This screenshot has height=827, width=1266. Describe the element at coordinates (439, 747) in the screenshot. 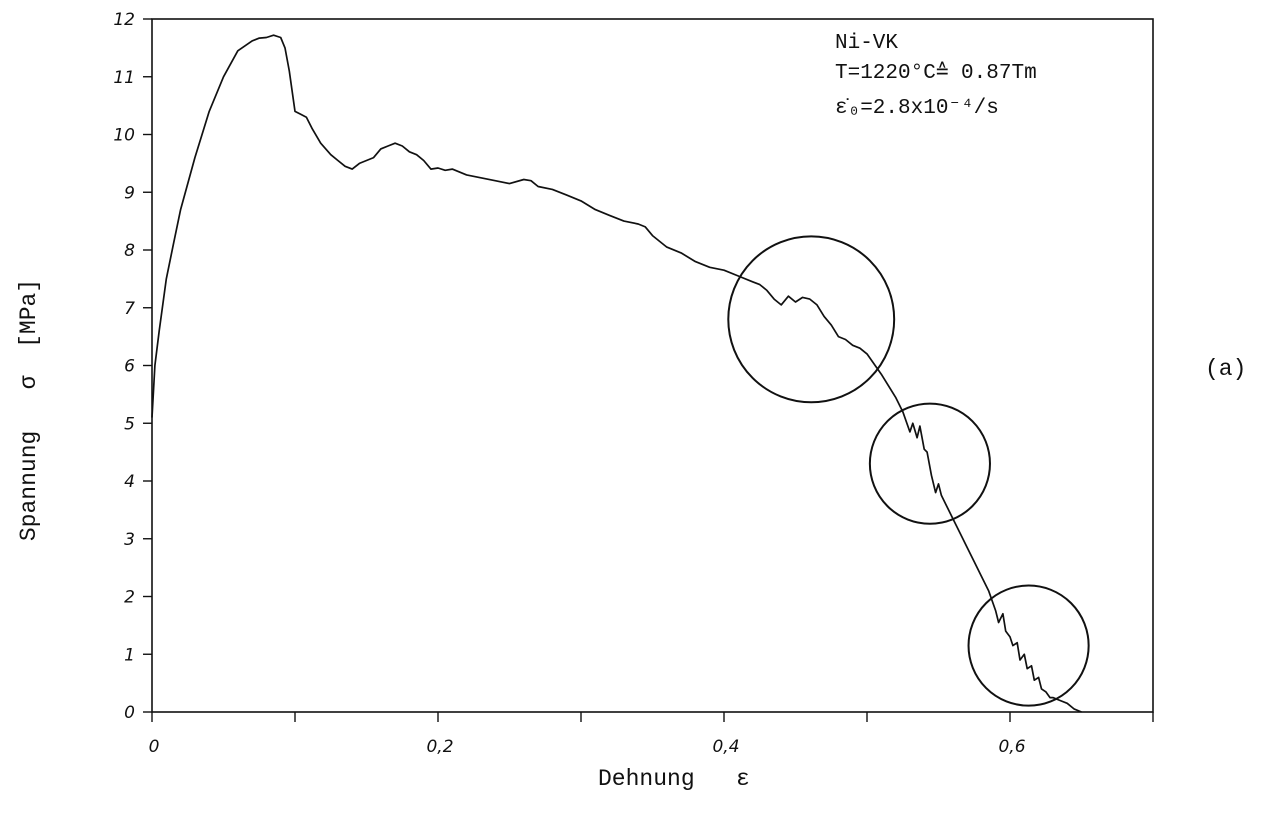

I see `x-tick-label-1: 0,2` at that location.